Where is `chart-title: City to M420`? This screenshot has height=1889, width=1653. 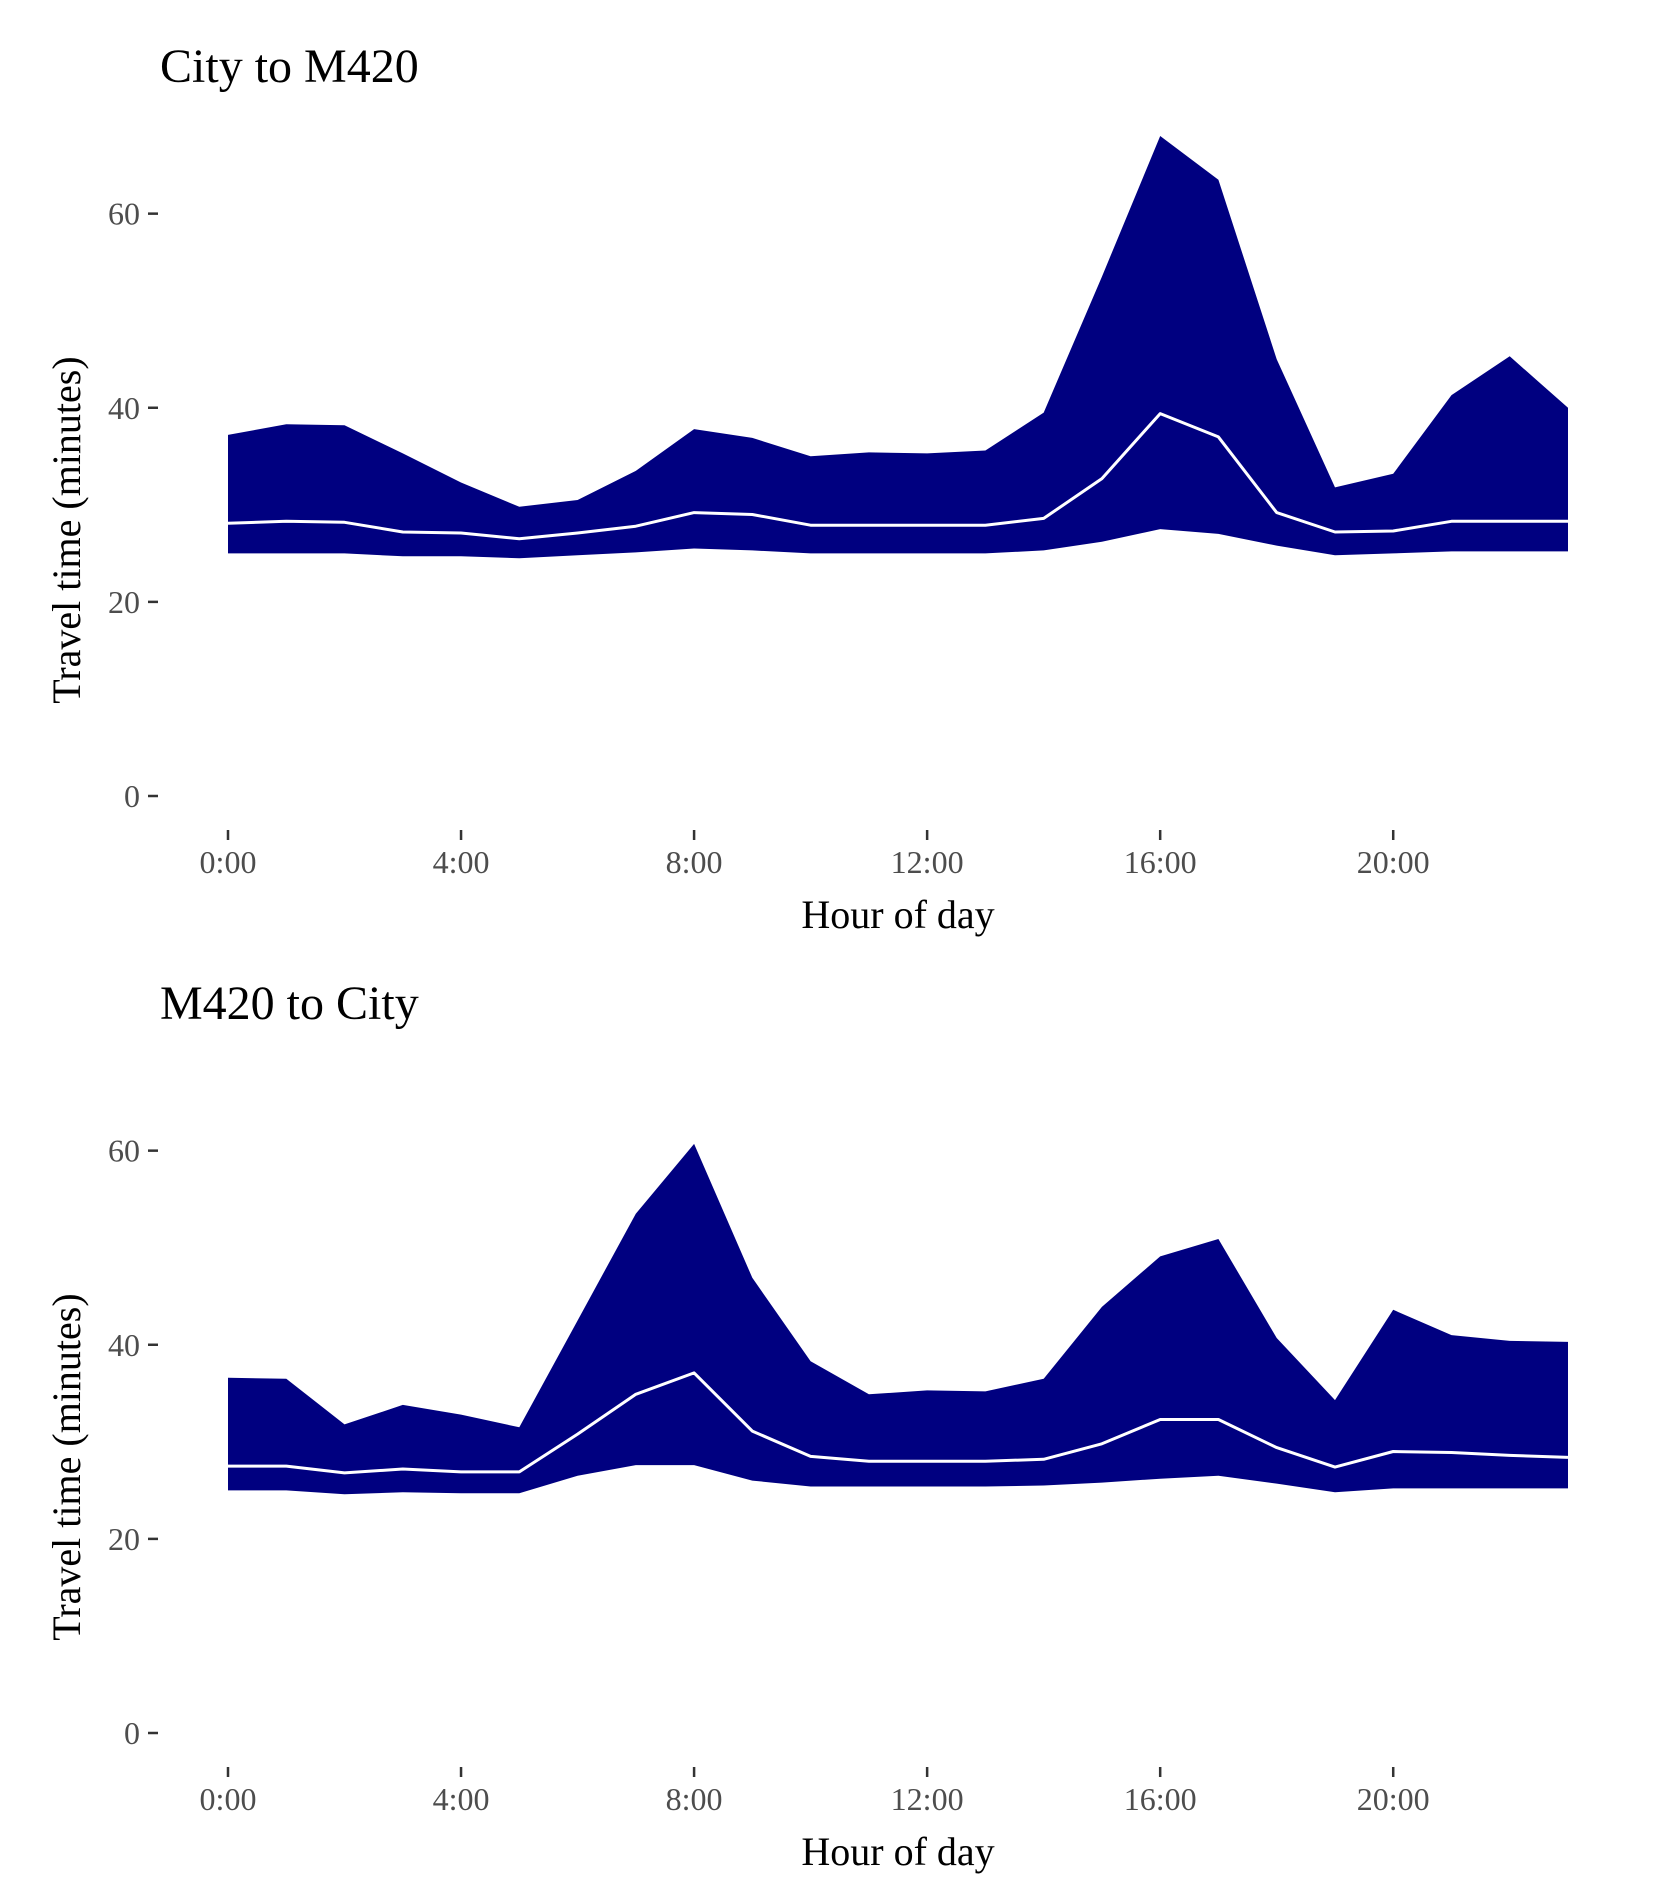 chart-title: City to M420 is located at coordinates (289, 66).